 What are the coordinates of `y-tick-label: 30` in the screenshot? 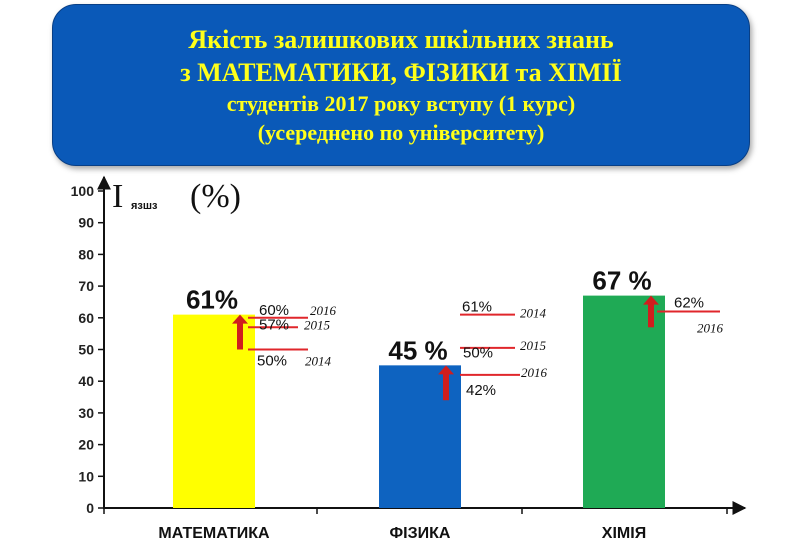 It's located at (86, 413).